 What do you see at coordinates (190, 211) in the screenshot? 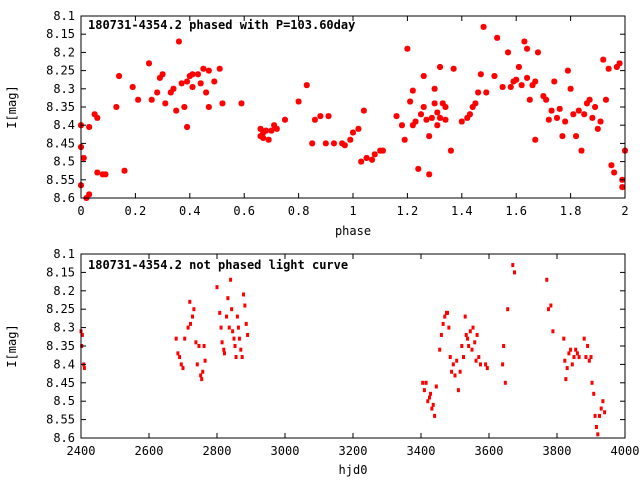
I see `phased-x-tick-label: 0.4` at bounding box center [190, 211].